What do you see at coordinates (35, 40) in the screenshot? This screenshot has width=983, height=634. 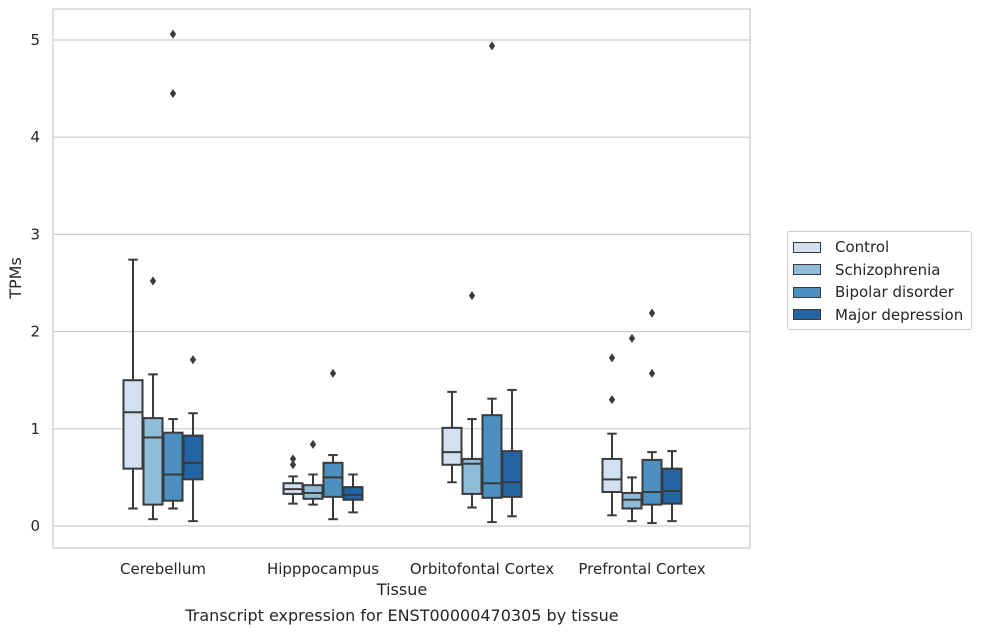 I see `y-tick-label: 5` at bounding box center [35, 40].